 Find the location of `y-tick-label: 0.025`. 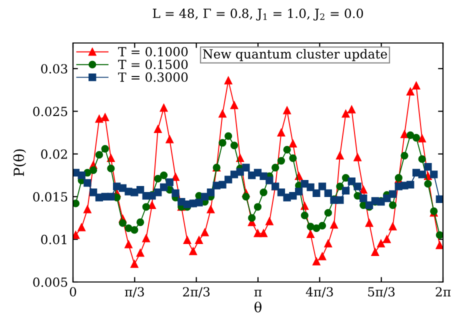

y-tick-label: 0.025 is located at coordinates (50, 111).